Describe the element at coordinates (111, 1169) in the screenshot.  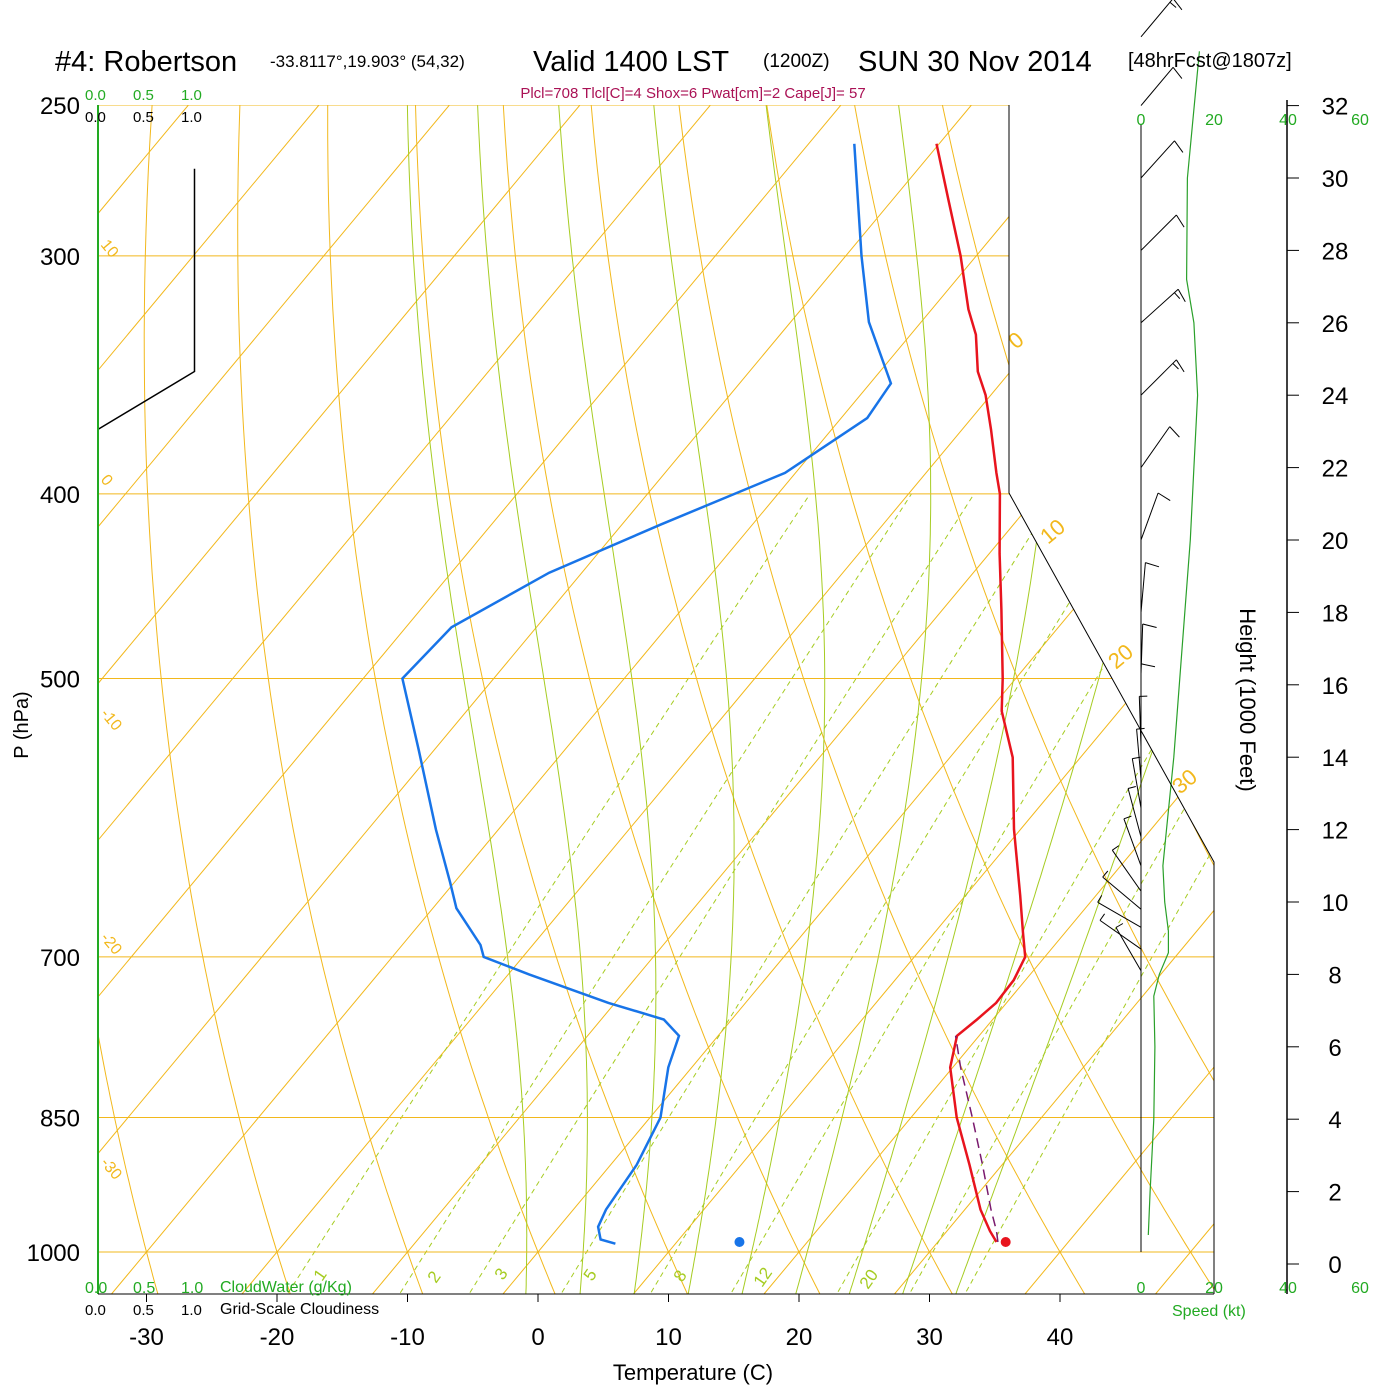
I see `isotherm-label: -30` at that location.